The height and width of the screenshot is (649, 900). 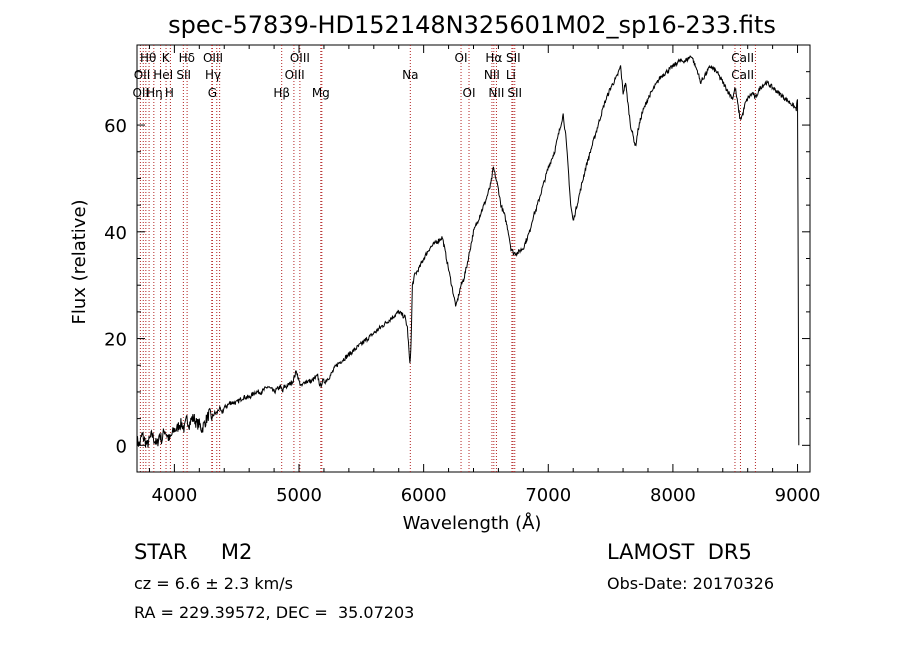 What do you see at coordinates (299, 495) in the screenshot?
I see `x-tick-label: 5000` at bounding box center [299, 495].